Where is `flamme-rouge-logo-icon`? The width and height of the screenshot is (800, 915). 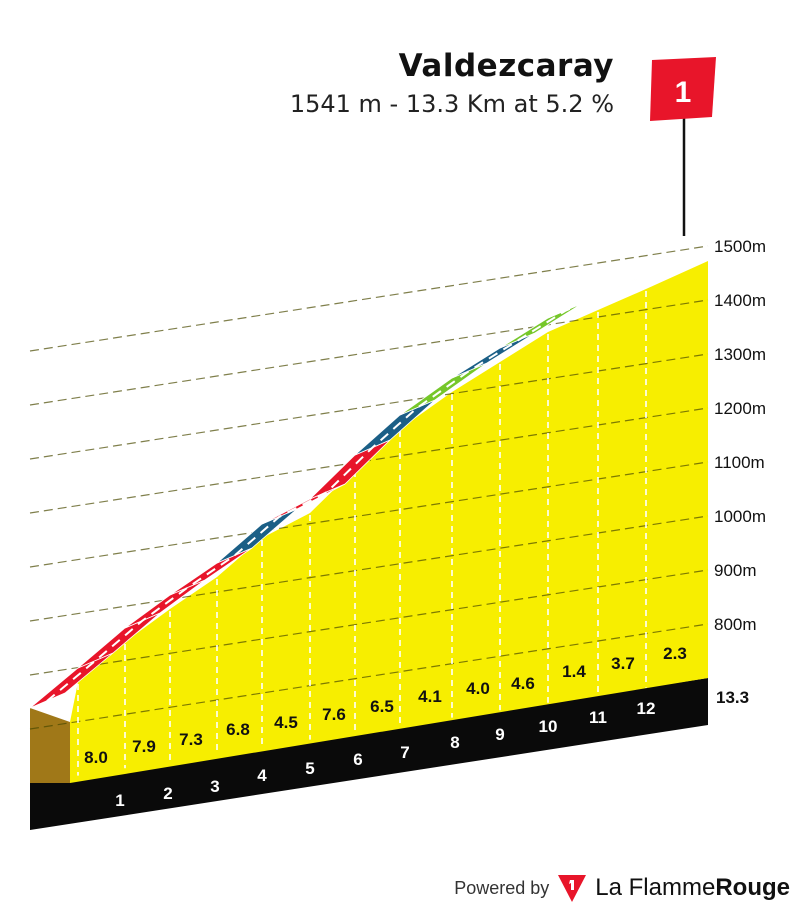 flamme-rouge-logo-icon is located at coordinates (572, 888).